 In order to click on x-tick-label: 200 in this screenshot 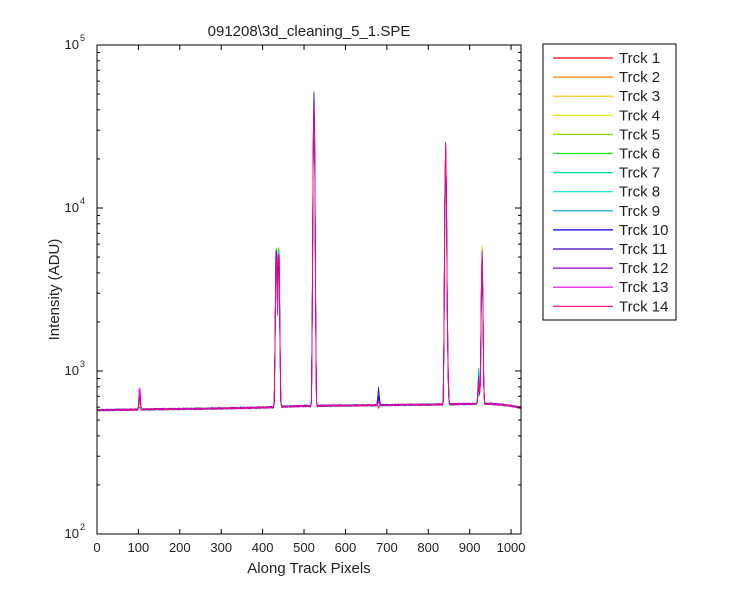, I will do `click(180, 547)`.